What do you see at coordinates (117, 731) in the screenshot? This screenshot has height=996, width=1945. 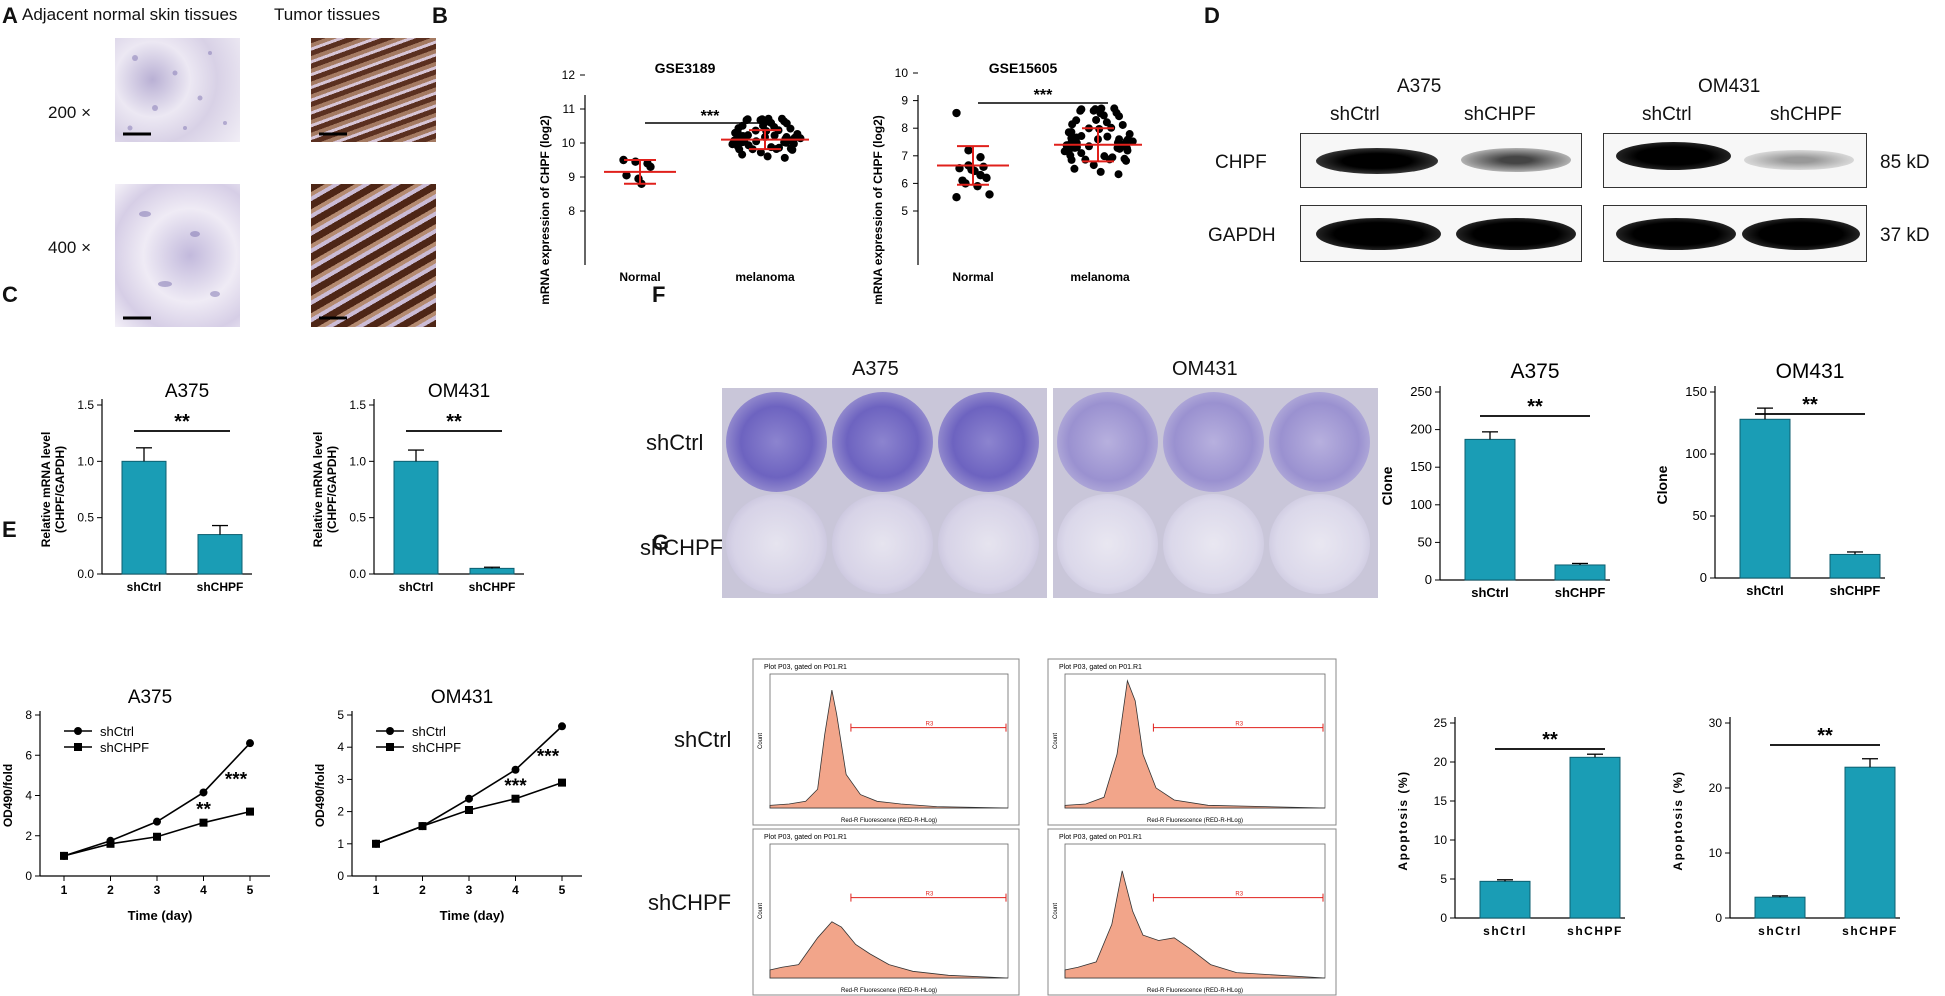 I see `legend-label-shCtrl: shCtrl` at bounding box center [117, 731].